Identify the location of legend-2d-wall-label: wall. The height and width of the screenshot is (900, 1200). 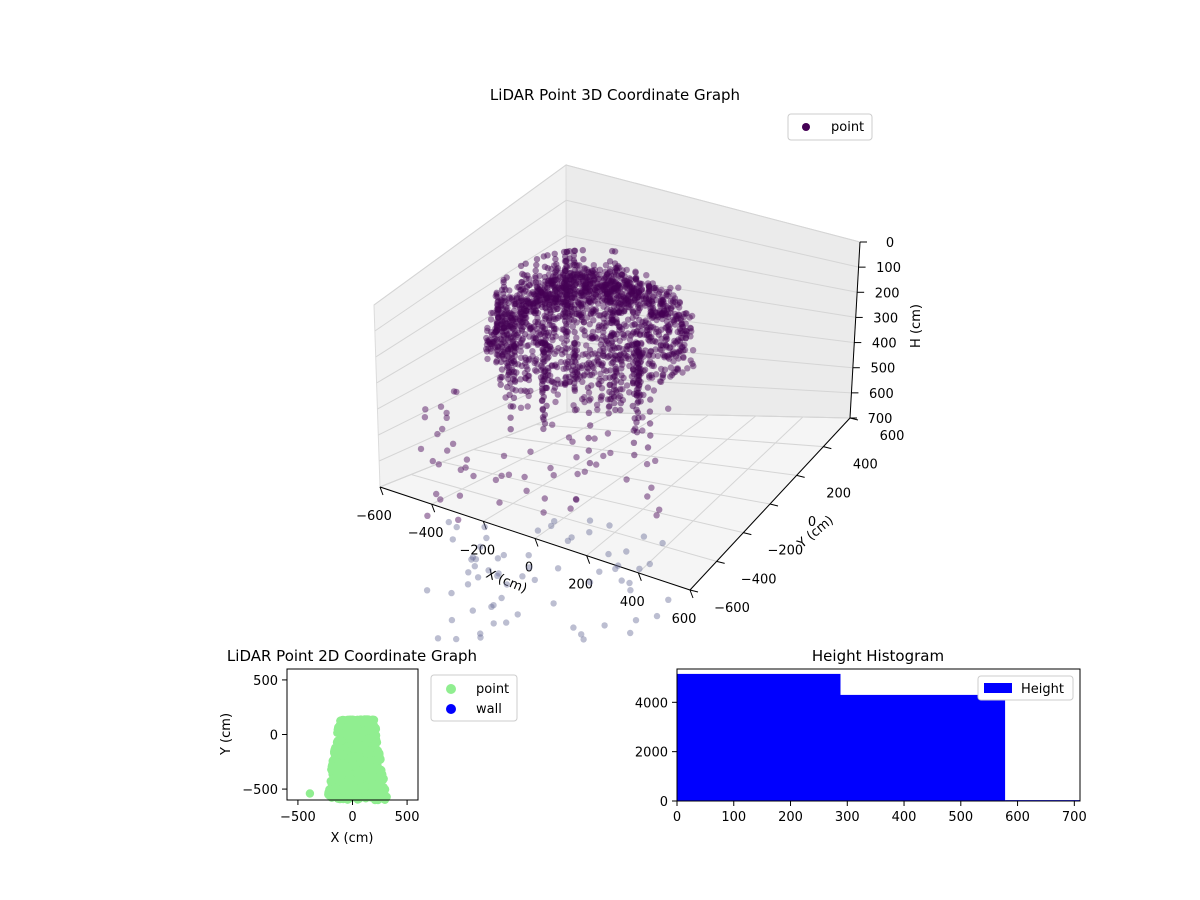
(489, 709).